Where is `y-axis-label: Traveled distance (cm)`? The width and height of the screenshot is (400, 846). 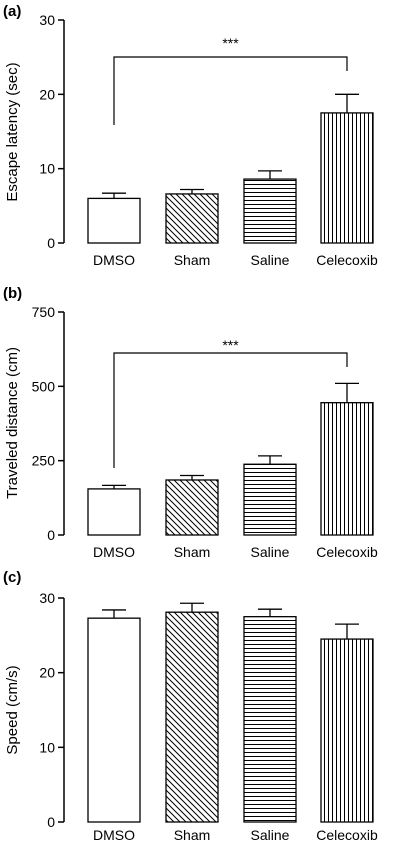 y-axis-label: Traveled distance (cm) is located at coordinates (12, 423).